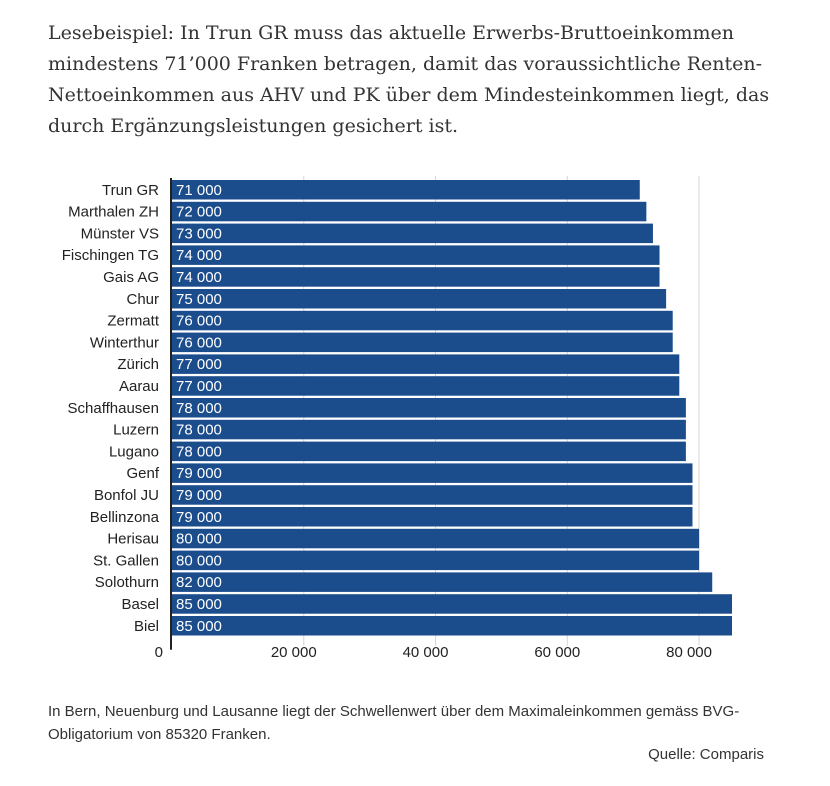  What do you see at coordinates (557, 652) in the screenshot?
I see `x-tick-label-3: 60 000` at bounding box center [557, 652].